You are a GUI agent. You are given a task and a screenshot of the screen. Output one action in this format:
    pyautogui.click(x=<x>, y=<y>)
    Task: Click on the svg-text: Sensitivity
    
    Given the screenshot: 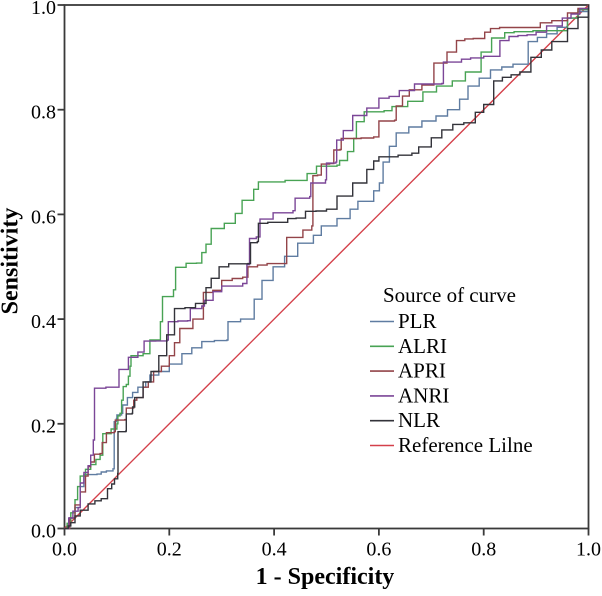 What is the action you would take?
    pyautogui.click(x=12, y=261)
    